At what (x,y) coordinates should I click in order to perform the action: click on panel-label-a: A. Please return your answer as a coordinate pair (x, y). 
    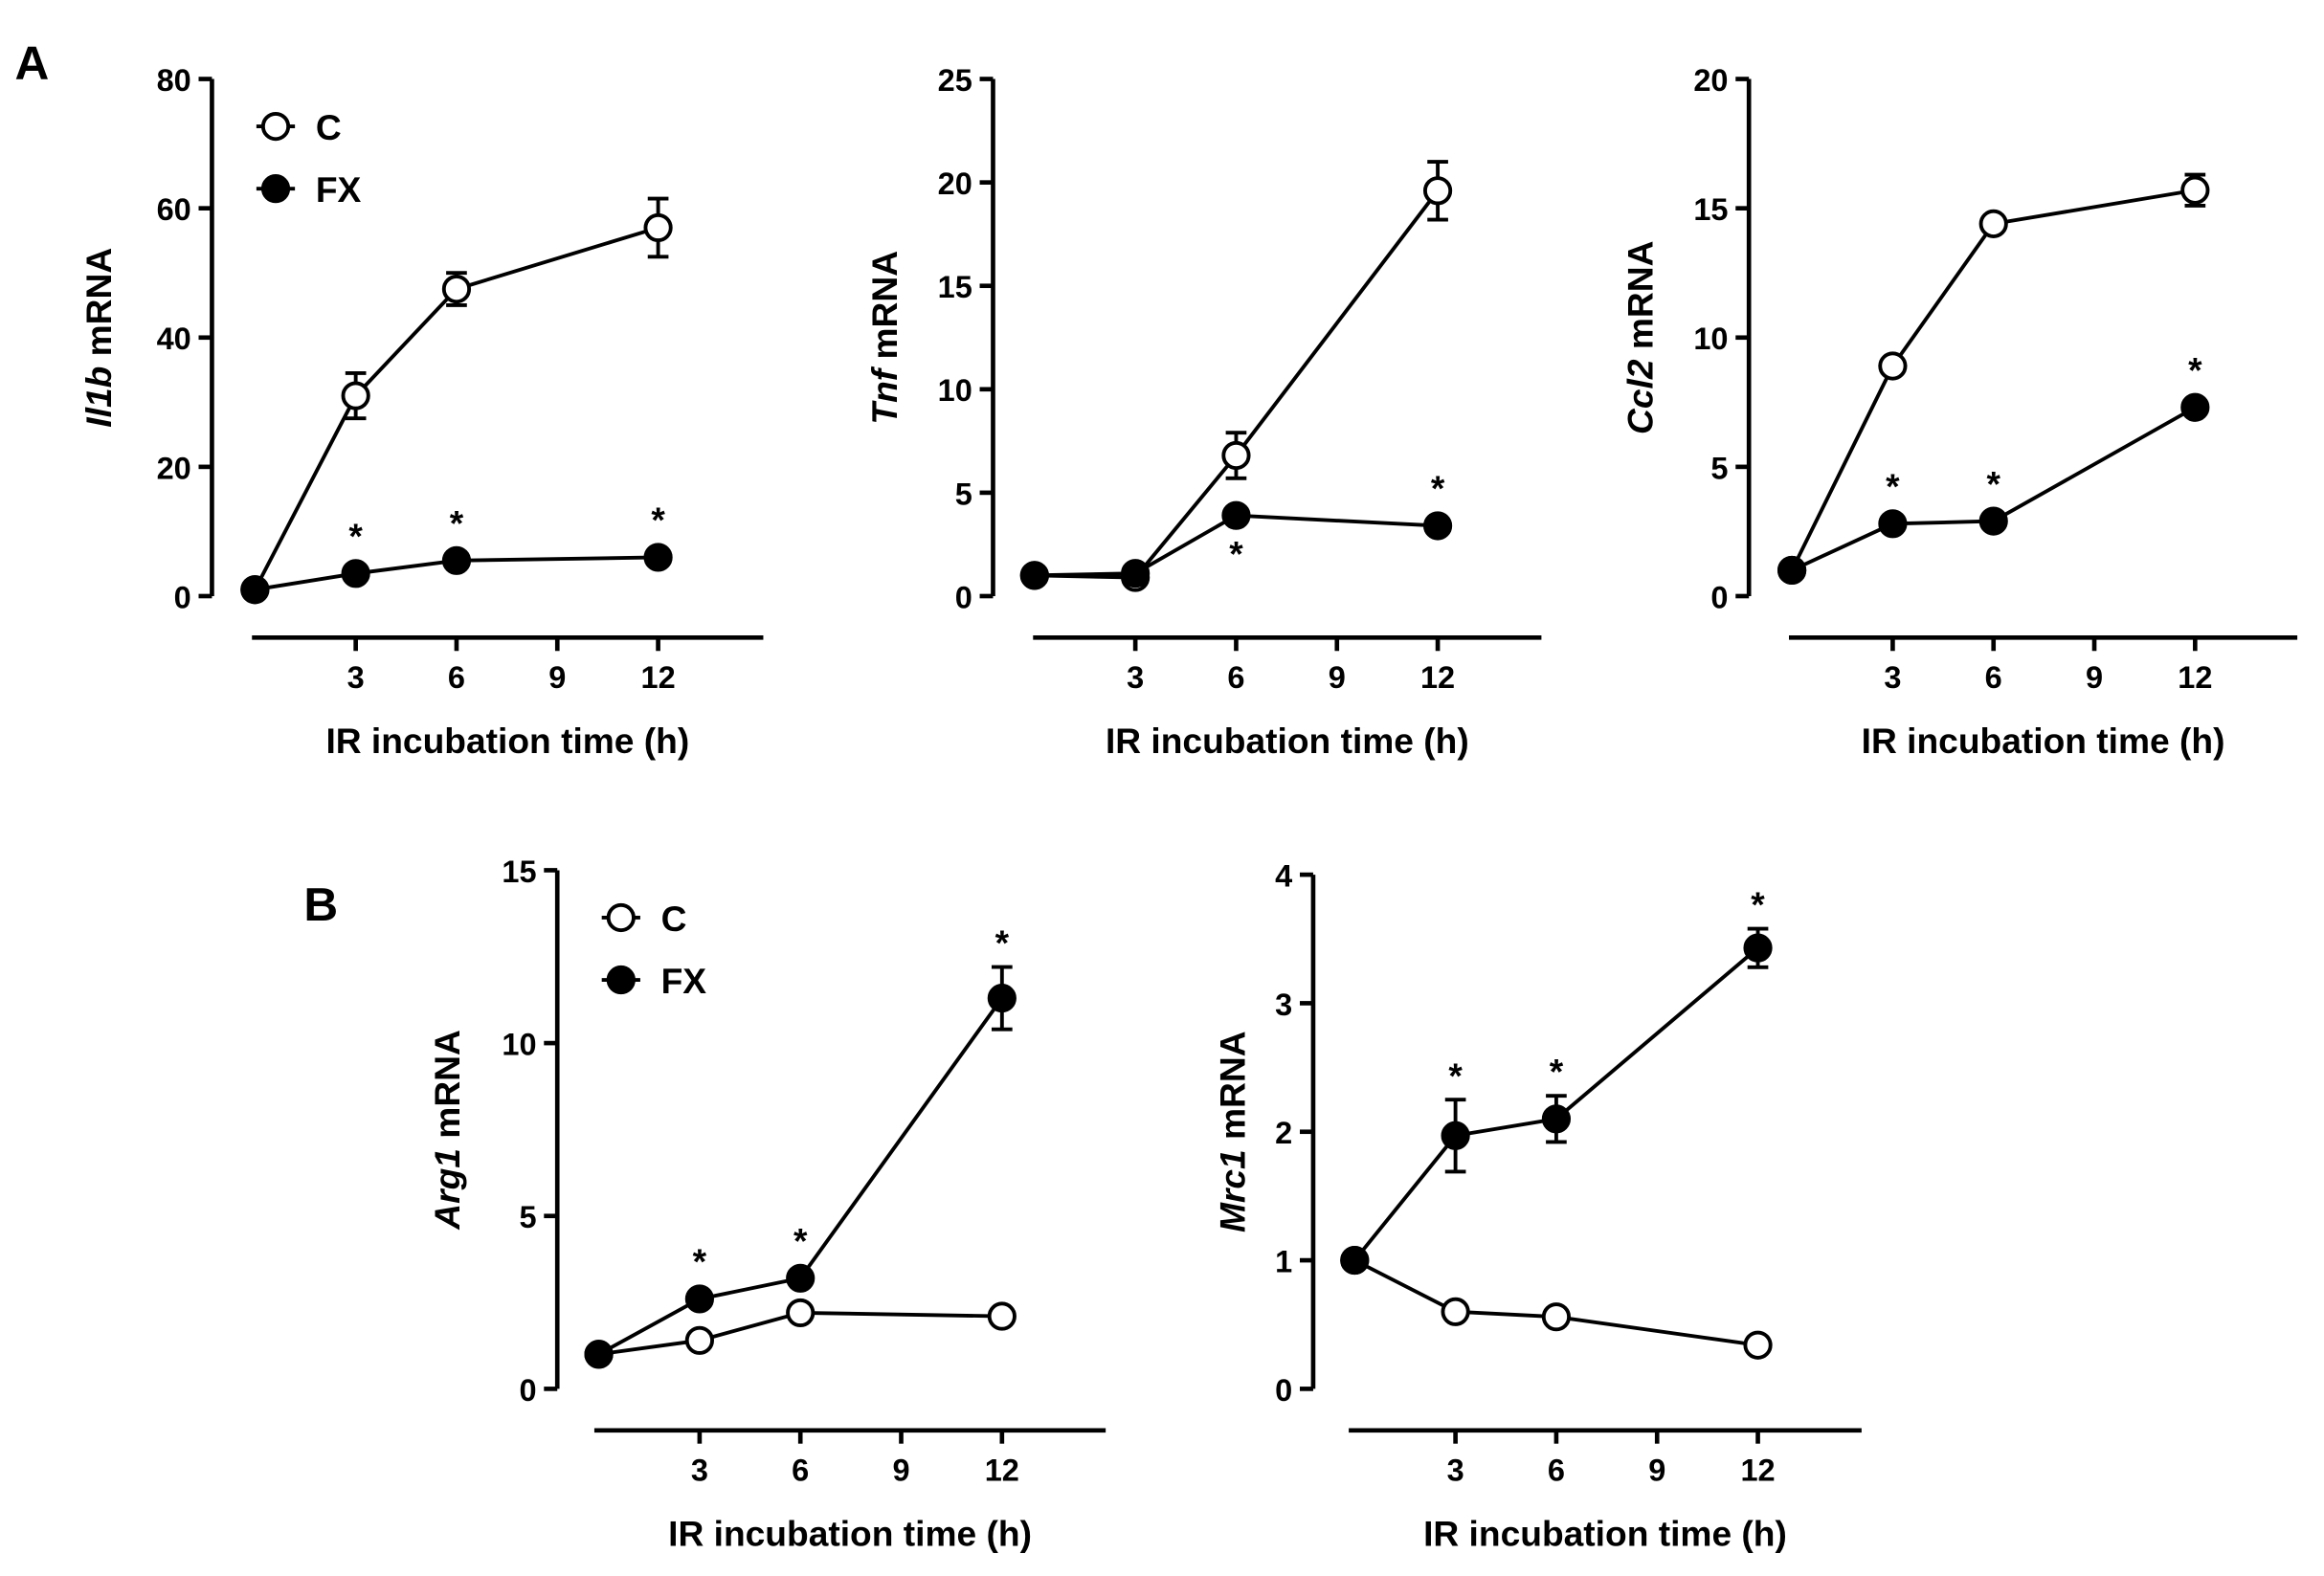
    Looking at the image, I should click on (31, 63).